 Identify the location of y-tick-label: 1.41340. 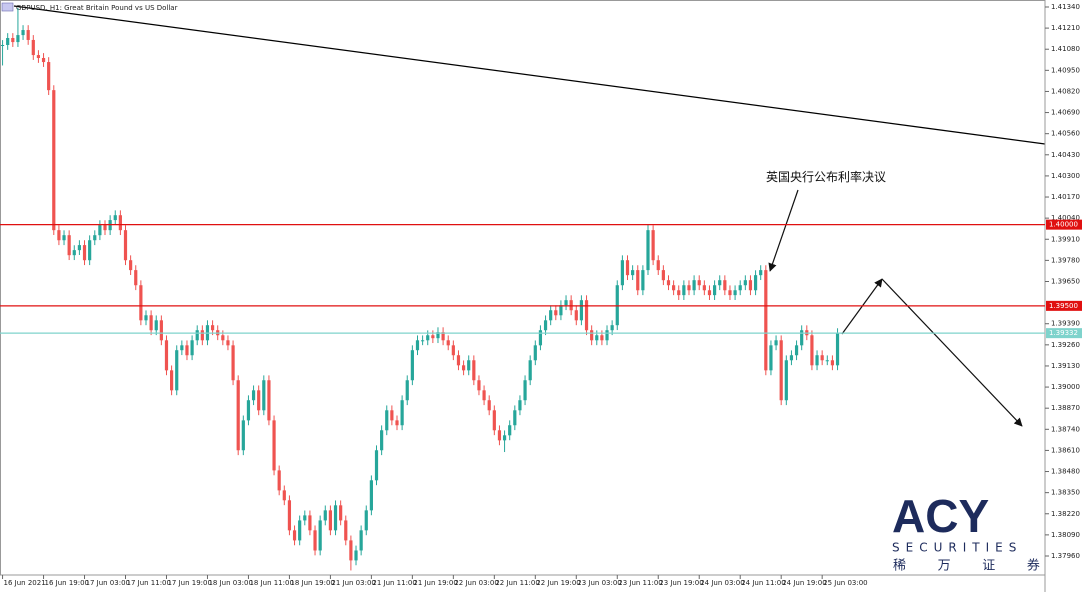
(1065, 7).